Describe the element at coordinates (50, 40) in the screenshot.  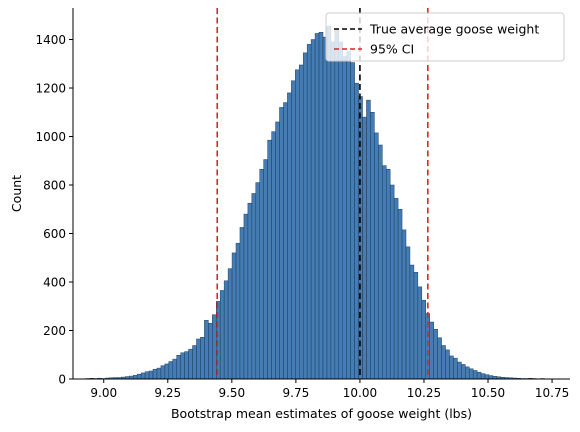
I see `y-tick-label: 1400` at that location.